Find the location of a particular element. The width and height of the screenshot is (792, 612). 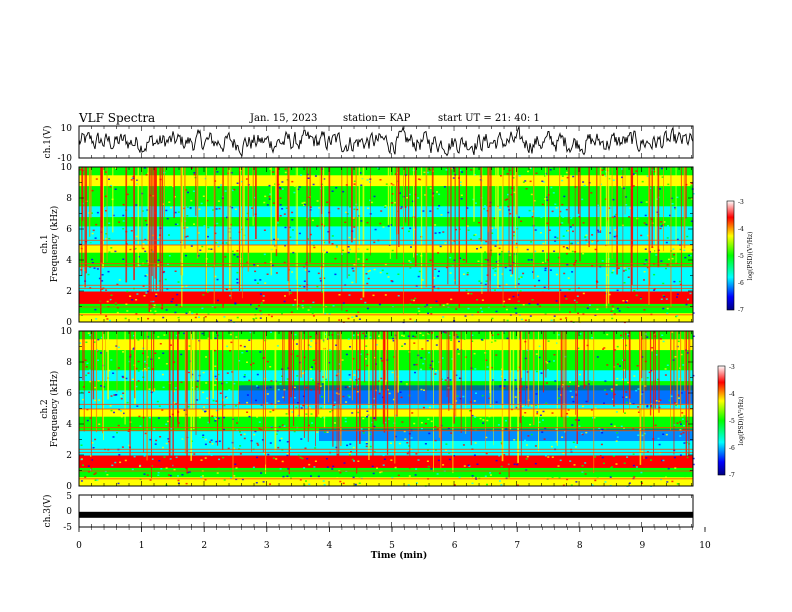

ch2-cb-tick-m5: -5 is located at coordinates (732, 421).